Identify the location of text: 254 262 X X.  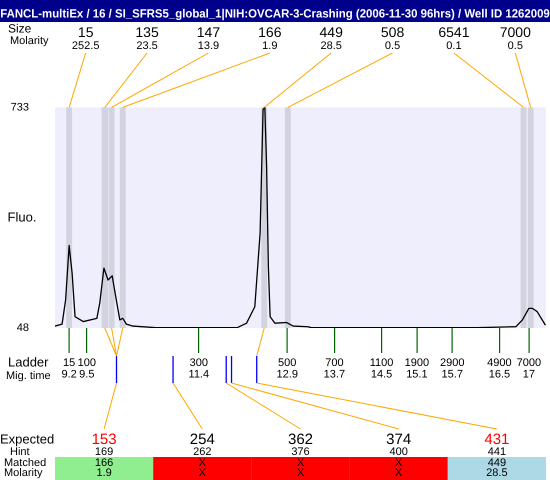
(202, 455).